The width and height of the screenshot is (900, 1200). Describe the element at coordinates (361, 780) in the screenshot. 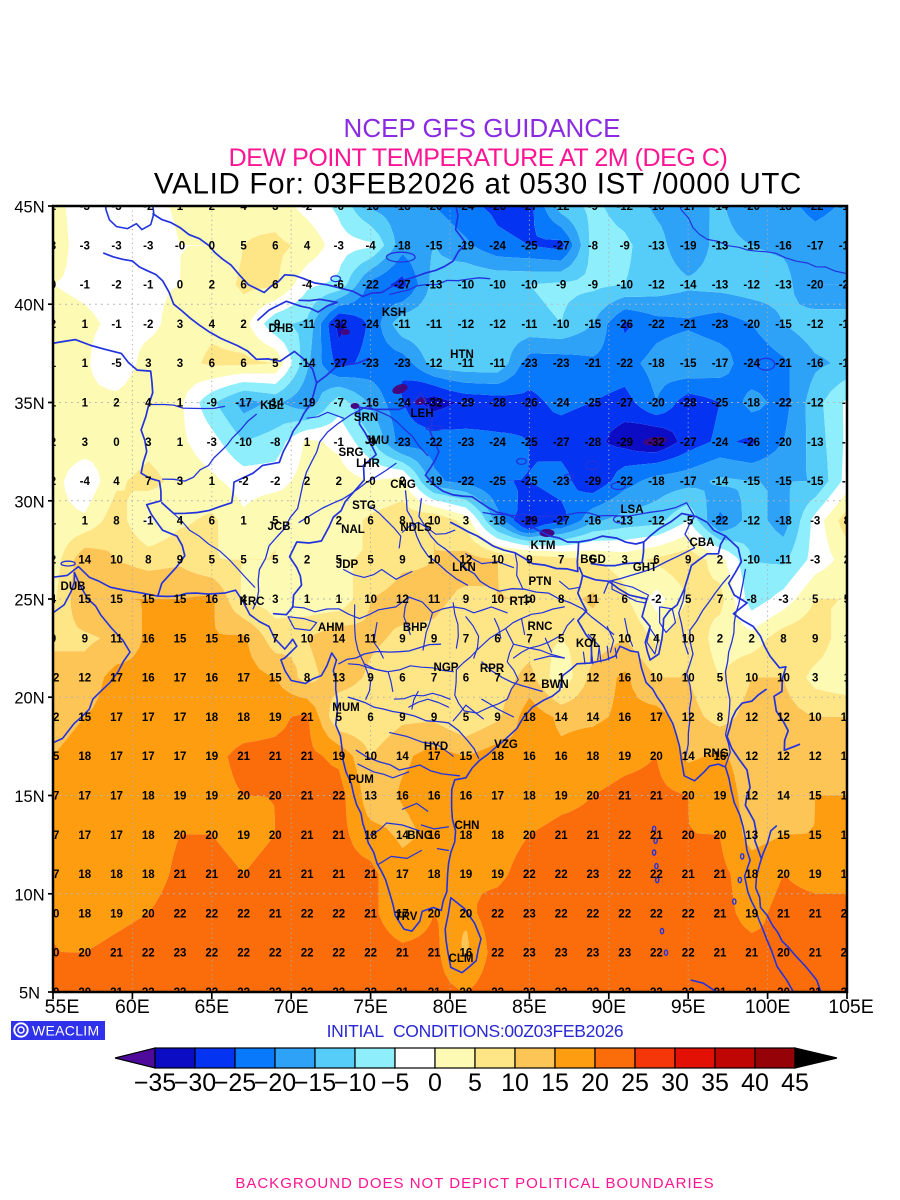

I see `svg-text: PUM` at that location.